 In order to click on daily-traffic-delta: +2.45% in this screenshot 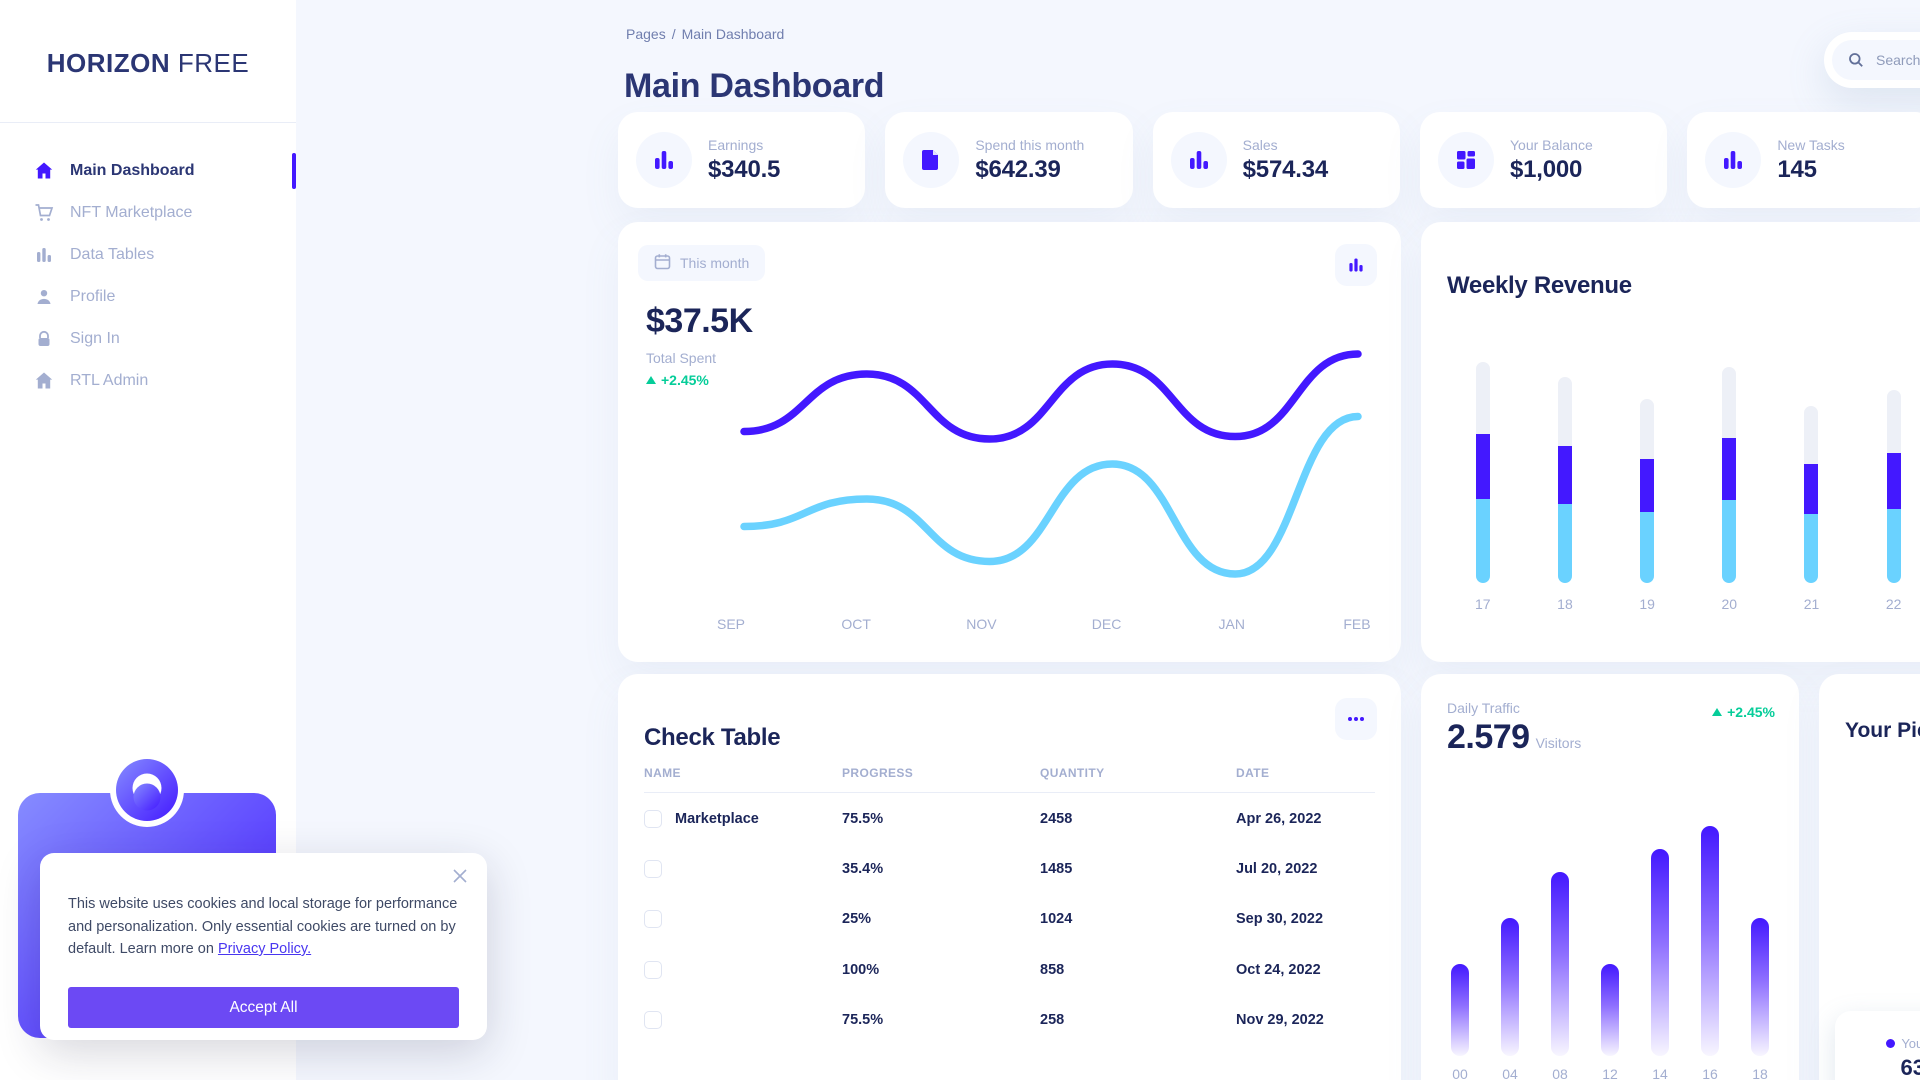, I will do `click(1743, 712)`.